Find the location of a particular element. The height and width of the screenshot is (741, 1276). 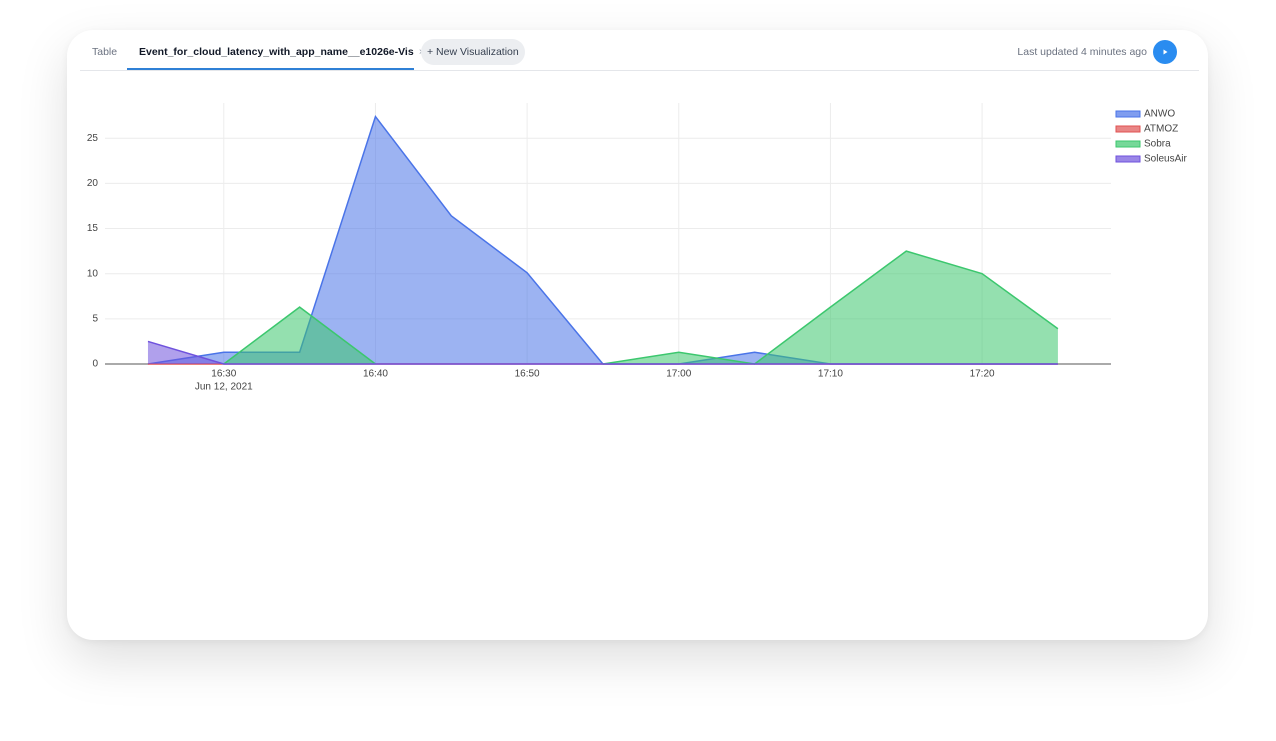

tab: Table is located at coordinates (104, 50).